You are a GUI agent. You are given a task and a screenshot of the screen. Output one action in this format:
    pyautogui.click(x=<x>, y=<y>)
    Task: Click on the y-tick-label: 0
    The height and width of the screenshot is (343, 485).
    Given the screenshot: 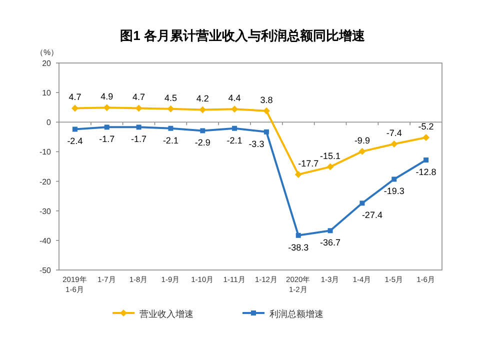 What is the action you would take?
    pyautogui.click(x=49, y=123)
    